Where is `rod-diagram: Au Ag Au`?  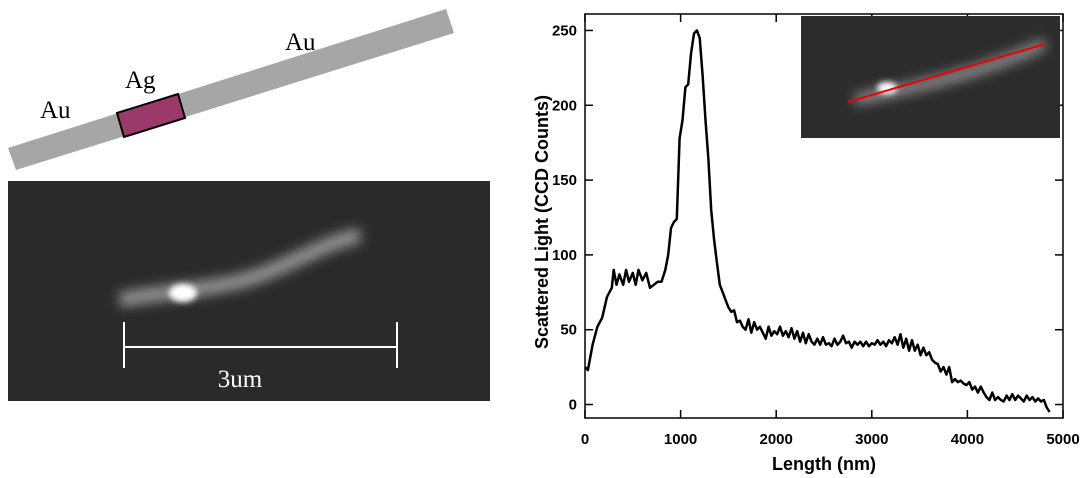 rod-diagram: Au Ag Au is located at coordinates (231, 89).